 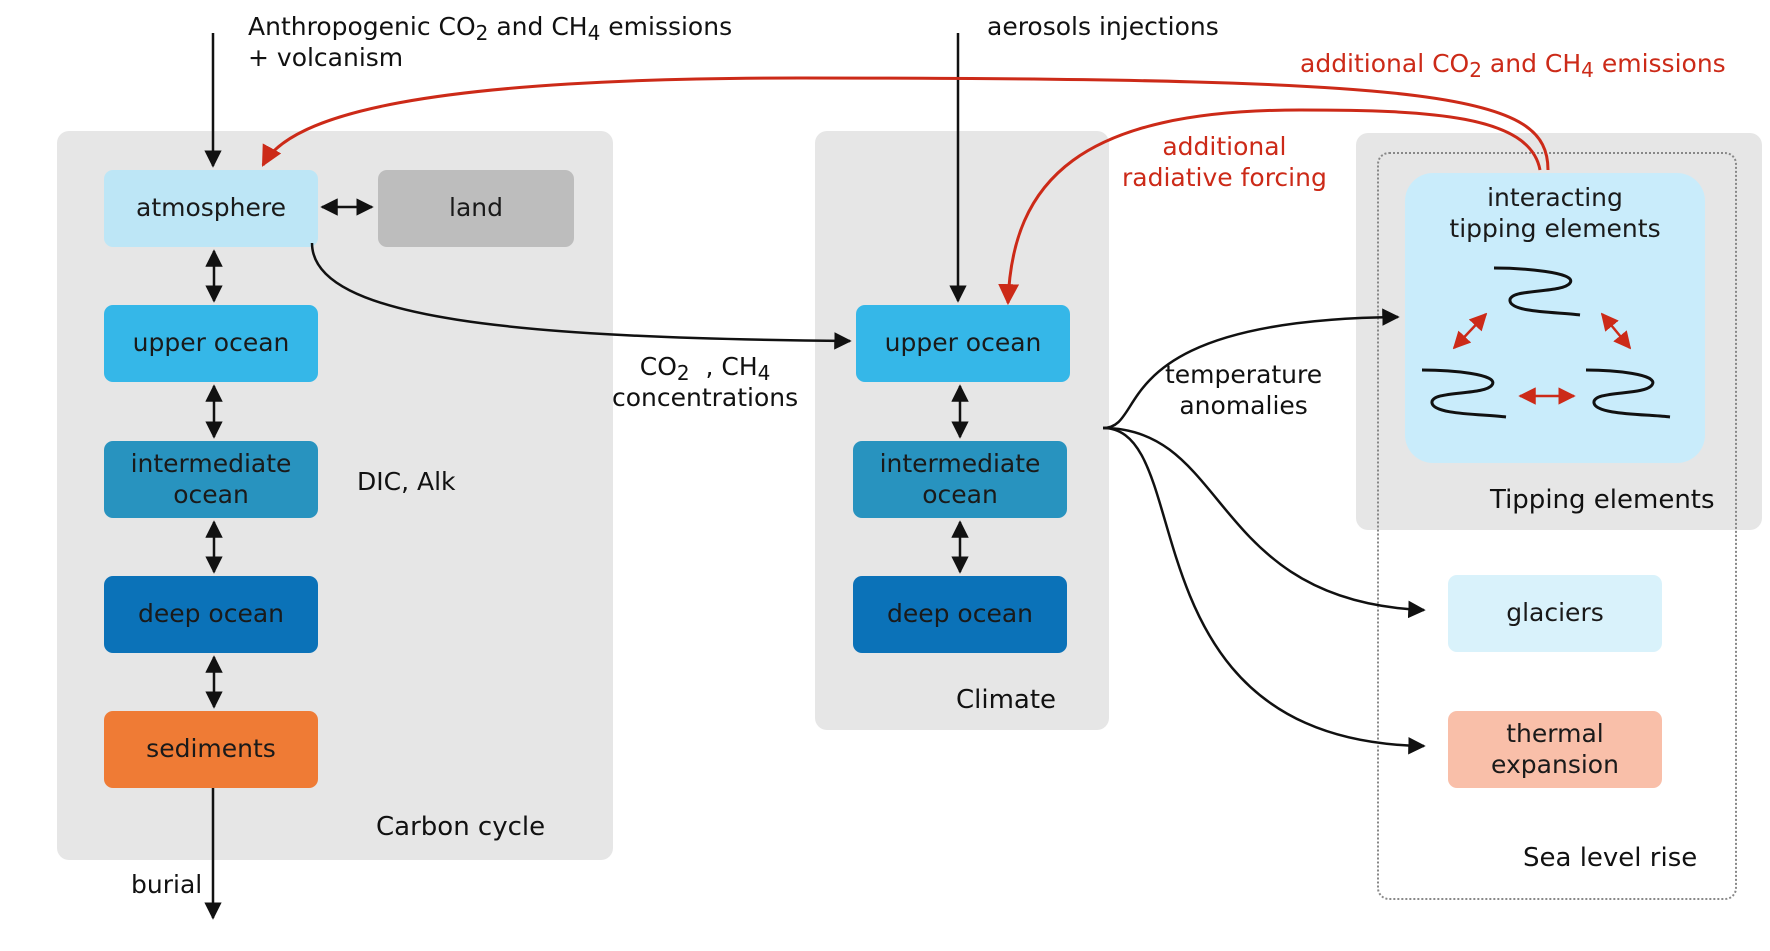 I want to click on anthro-text-3: emissions, so click(x=666, y=26).